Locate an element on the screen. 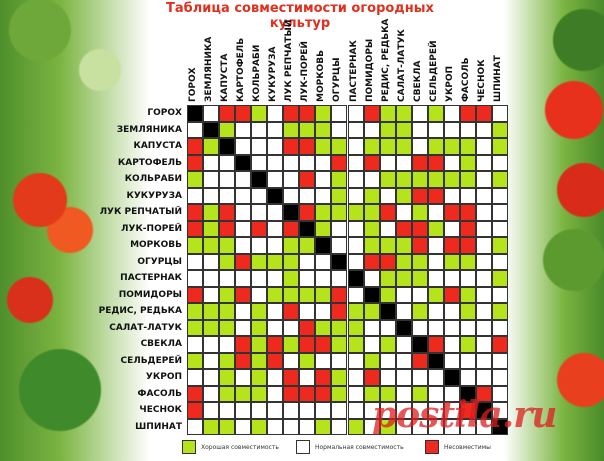  column-header-label: ШПИНАТ is located at coordinates (497, 78).